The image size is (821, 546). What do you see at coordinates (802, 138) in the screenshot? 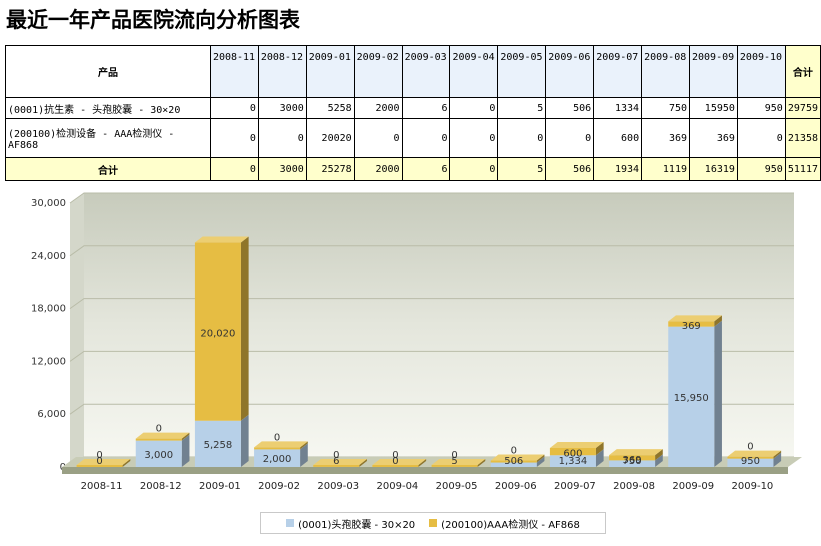
I see `row-total: 21358` at bounding box center [802, 138].